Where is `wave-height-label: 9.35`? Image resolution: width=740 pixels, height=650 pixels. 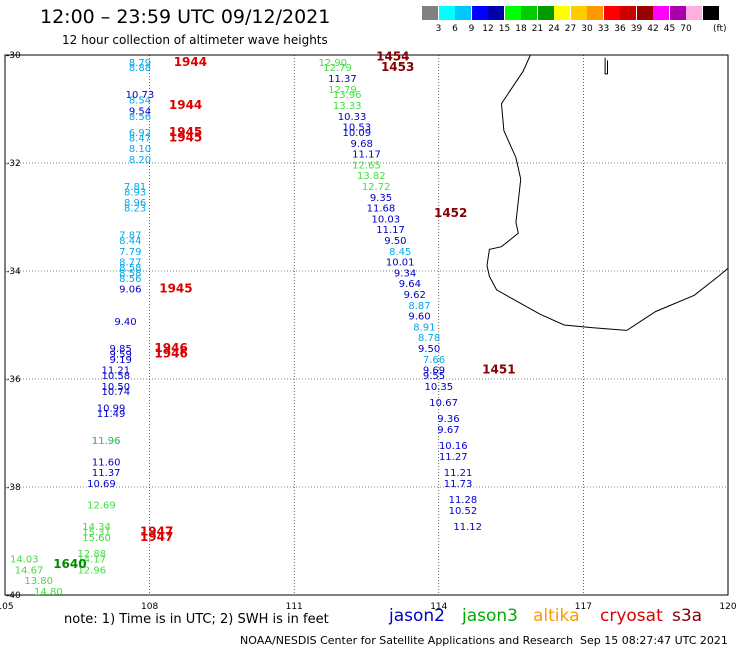 wave-height-label: 9.35 is located at coordinates (381, 198).